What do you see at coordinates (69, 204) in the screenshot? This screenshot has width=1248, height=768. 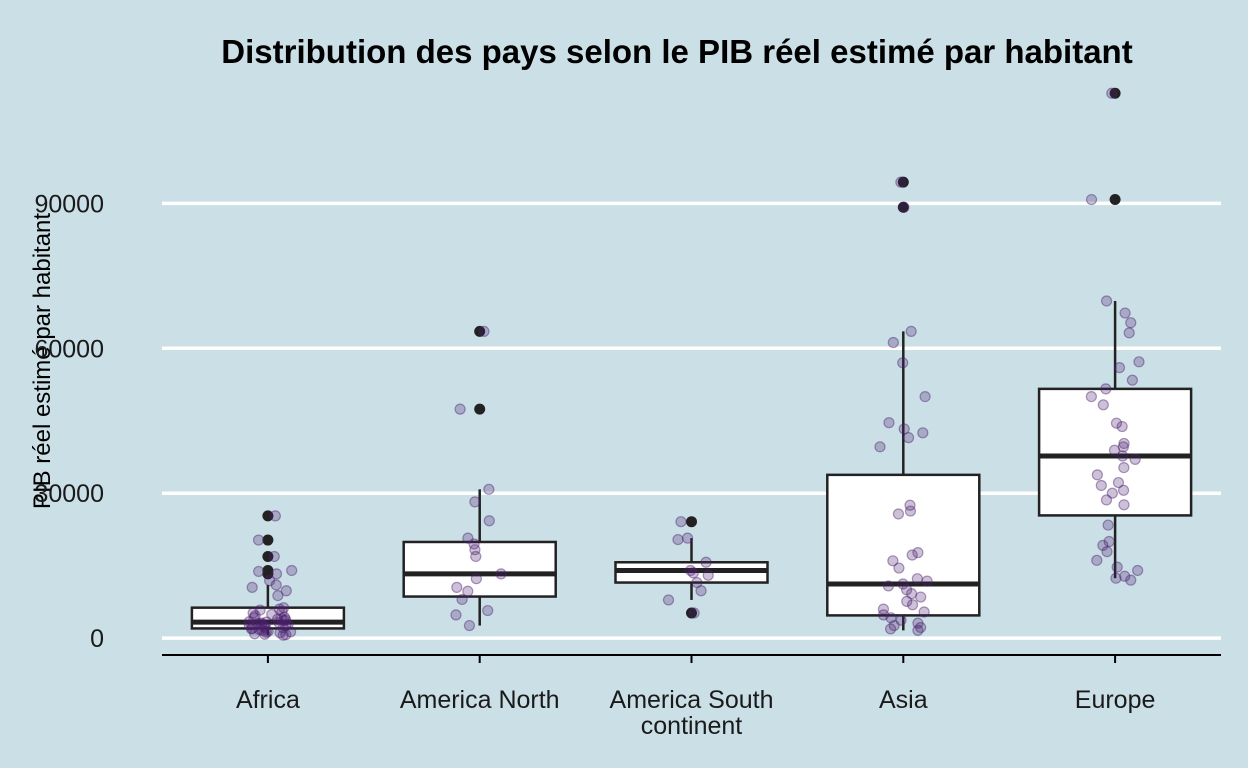 I see `y-tick-label: 90000` at bounding box center [69, 204].